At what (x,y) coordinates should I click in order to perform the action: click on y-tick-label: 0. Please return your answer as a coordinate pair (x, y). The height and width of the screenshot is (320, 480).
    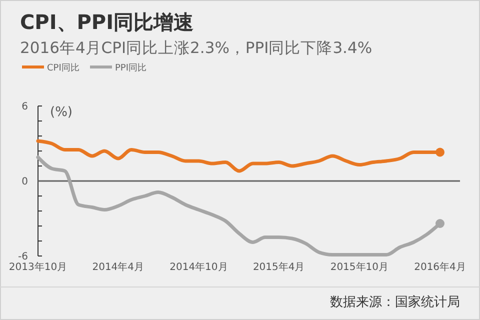
    Looking at the image, I should click on (25, 182).